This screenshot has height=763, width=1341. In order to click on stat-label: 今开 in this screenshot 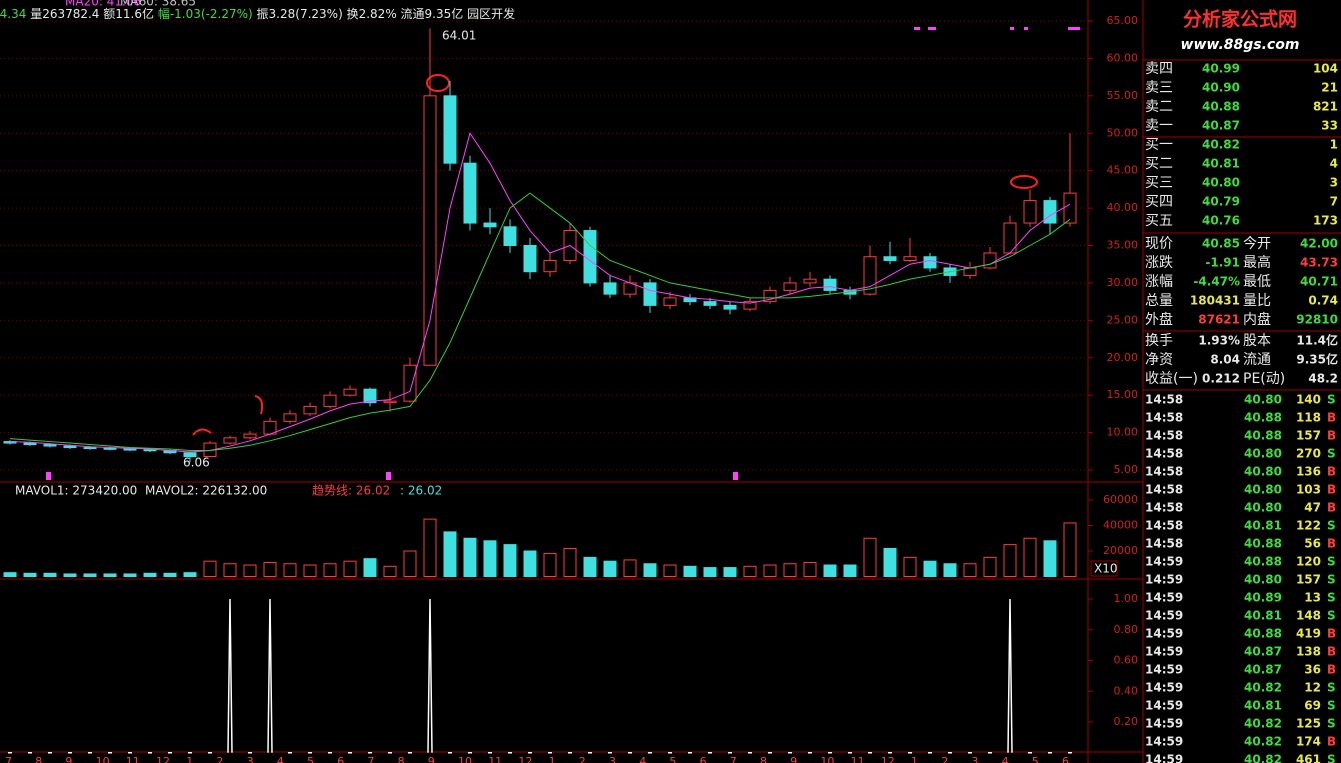, I will do `click(1257, 244)`.